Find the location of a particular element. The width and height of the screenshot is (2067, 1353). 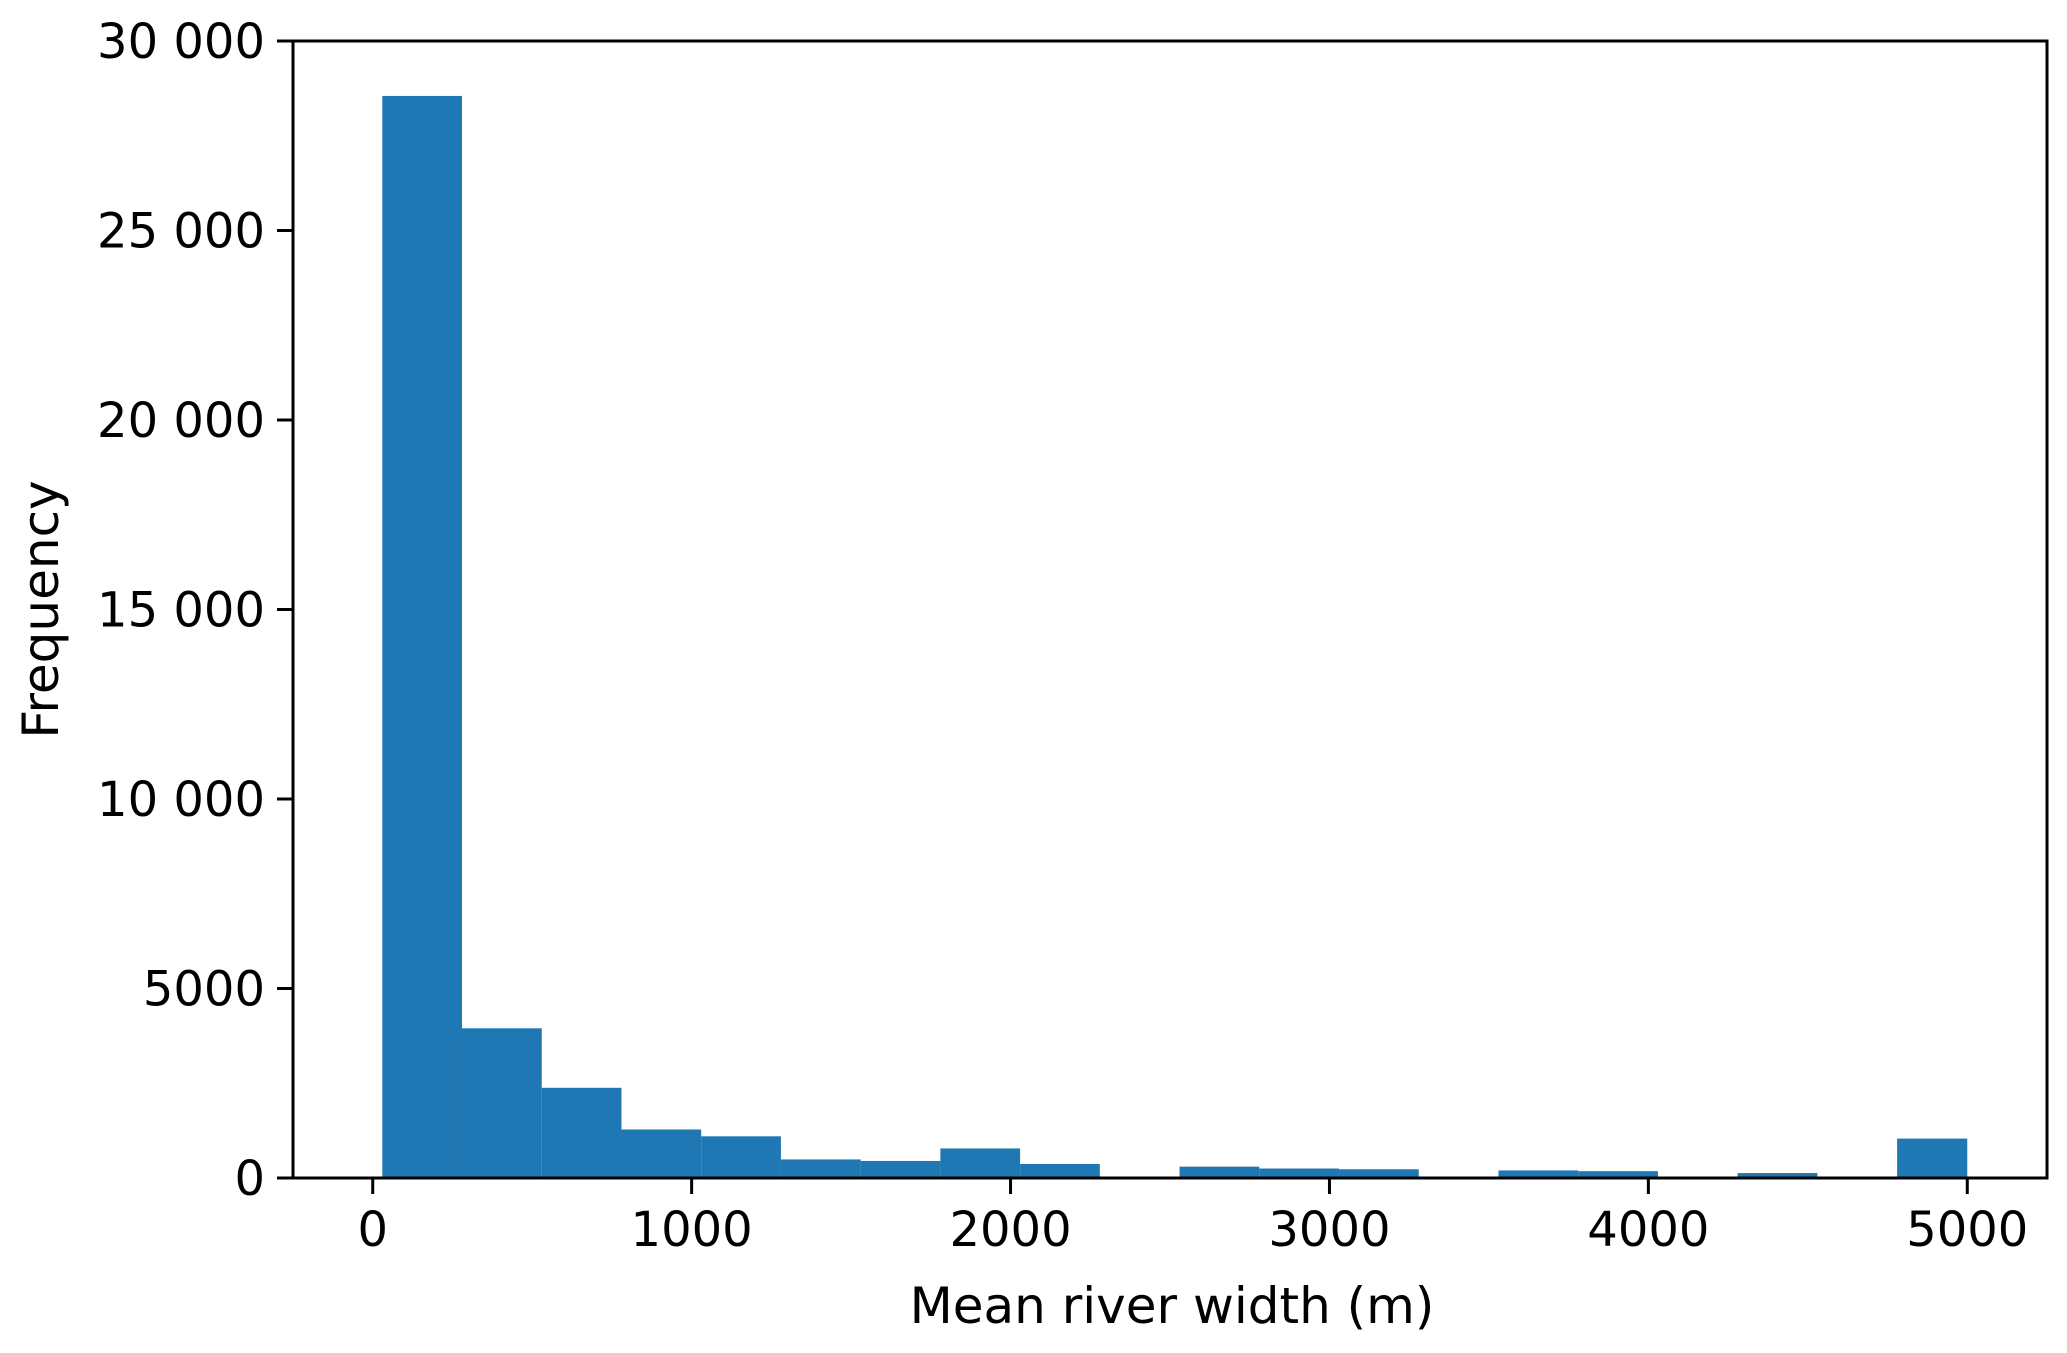

x-tick-label: 0 is located at coordinates (372, 1230).